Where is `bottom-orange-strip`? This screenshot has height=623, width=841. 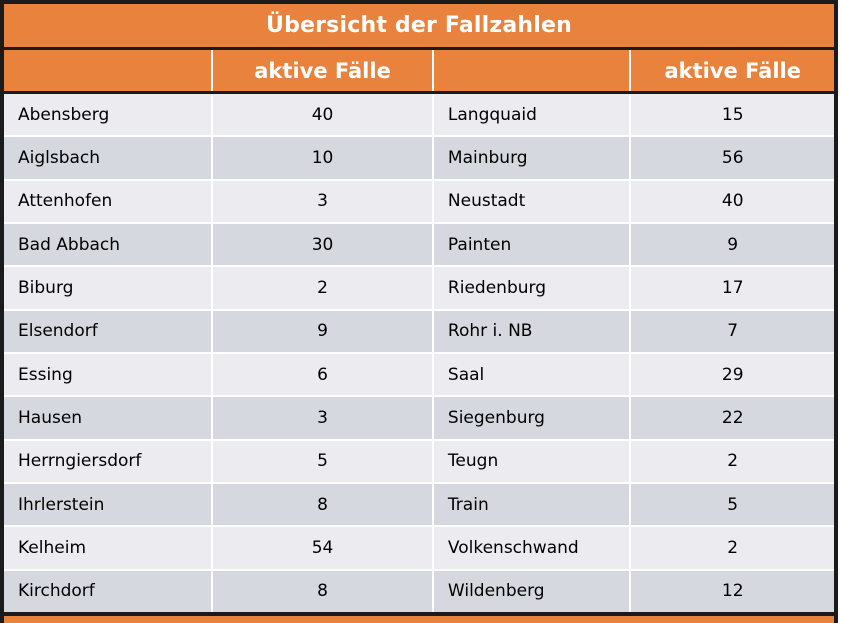 bottom-orange-strip is located at coordinates (419, 617).